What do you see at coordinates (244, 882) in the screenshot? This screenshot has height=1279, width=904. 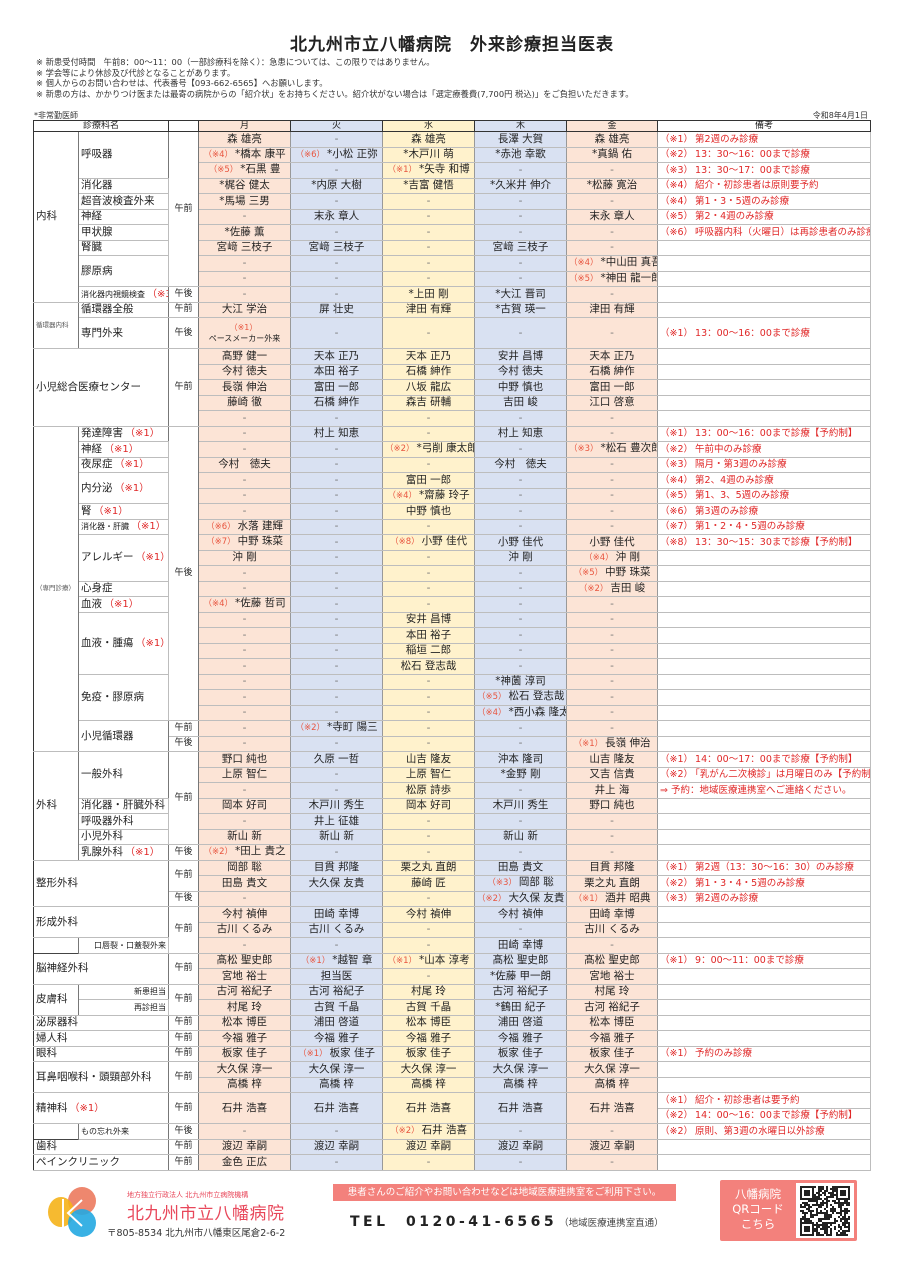 I see `cell-text: 田島 貴文` at bounding box center [244, 882].